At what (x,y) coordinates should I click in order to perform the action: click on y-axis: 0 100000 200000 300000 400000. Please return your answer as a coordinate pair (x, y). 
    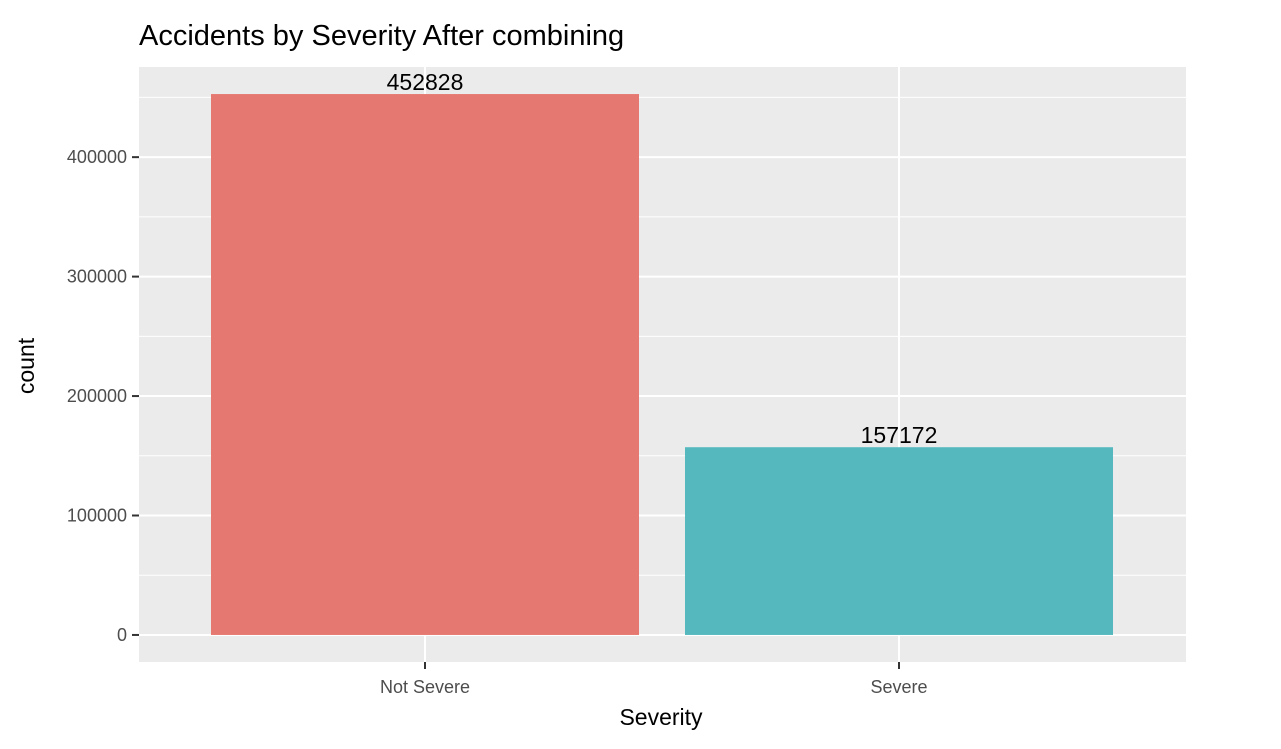
    Looking at the image, I should click on (103, 396).